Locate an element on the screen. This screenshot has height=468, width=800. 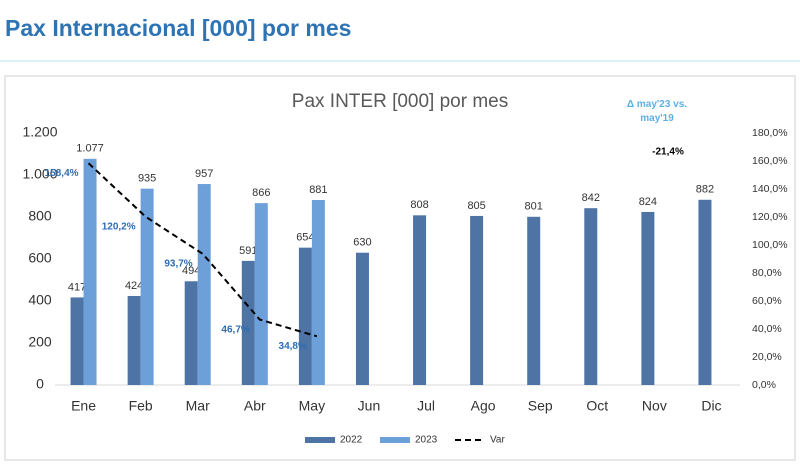
x-tick-label: Jul is located at coordinates (426, 406).